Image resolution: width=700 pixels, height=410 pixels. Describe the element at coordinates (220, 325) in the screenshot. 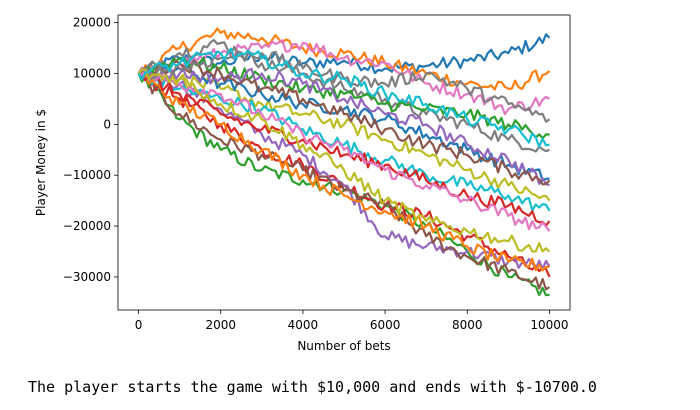

I see `x-tick-label: 2000` at that location.